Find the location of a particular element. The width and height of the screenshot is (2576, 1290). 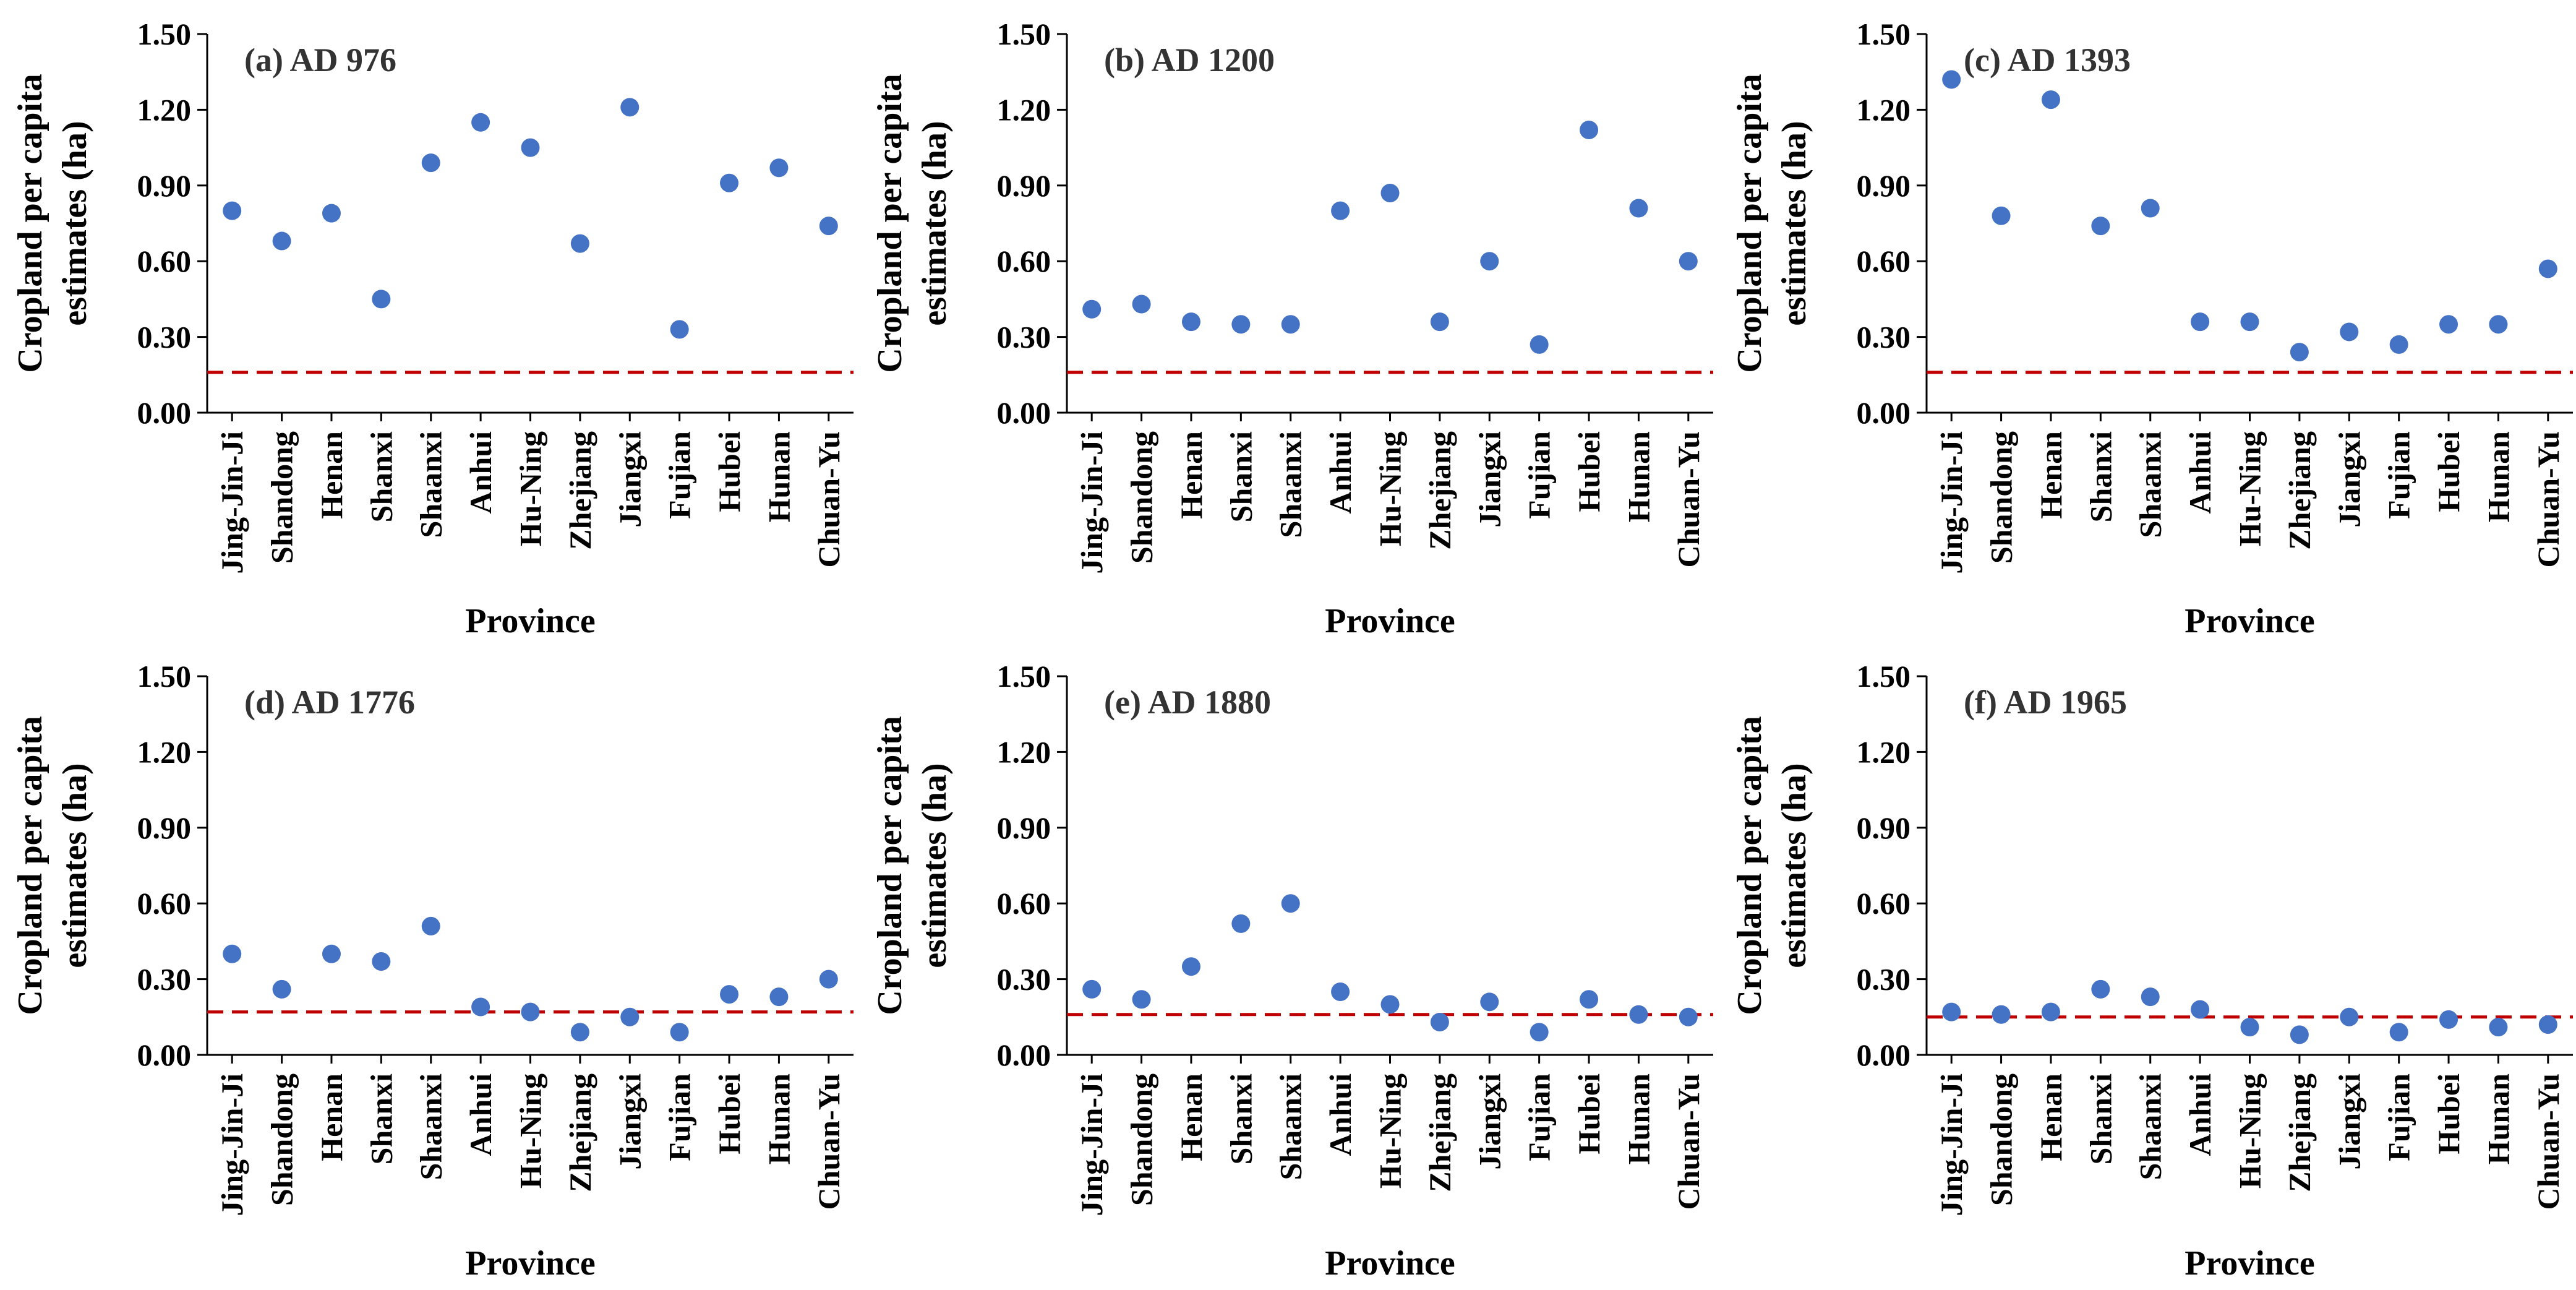

panel-title: (b) AD 1200 is located at coordinates (1189, 60).